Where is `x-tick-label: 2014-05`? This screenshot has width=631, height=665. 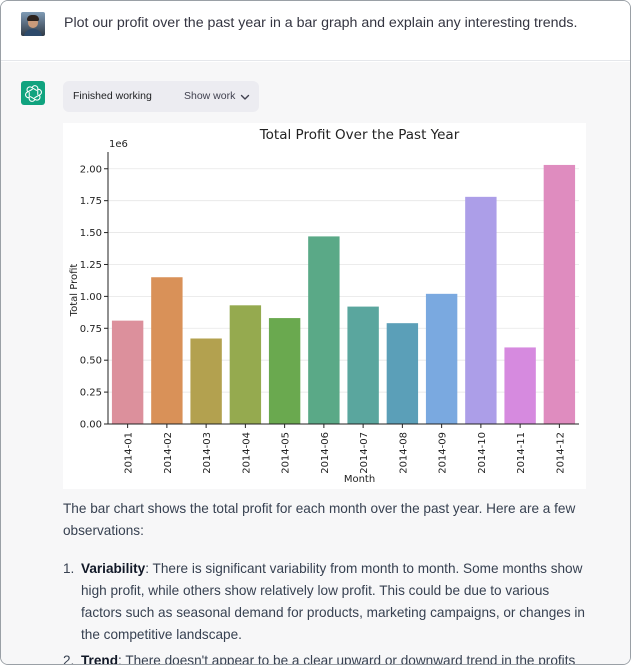
x-tick-label: 2014-05 is located at coordinates (286, 453).